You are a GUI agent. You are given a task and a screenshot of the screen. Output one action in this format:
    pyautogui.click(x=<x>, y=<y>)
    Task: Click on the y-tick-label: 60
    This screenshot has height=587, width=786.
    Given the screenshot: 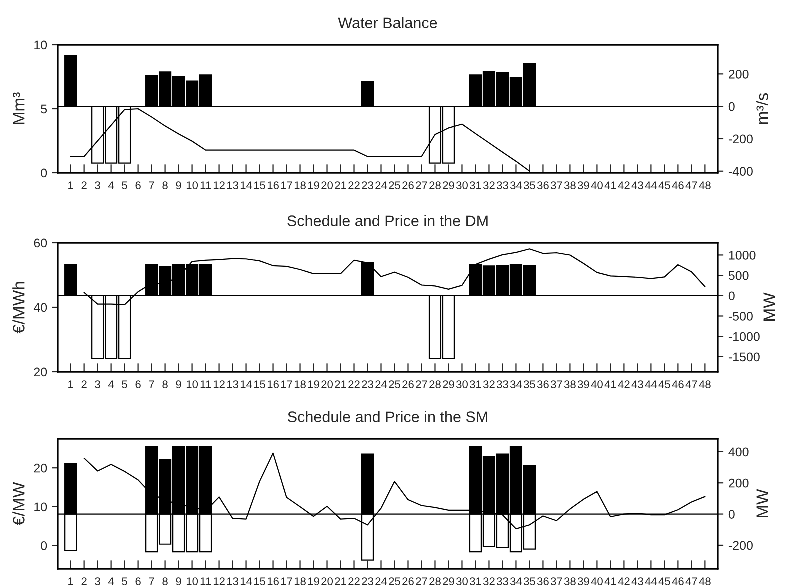 What is the action you would take?
    pyautogui.click(x=41, y=243)
    